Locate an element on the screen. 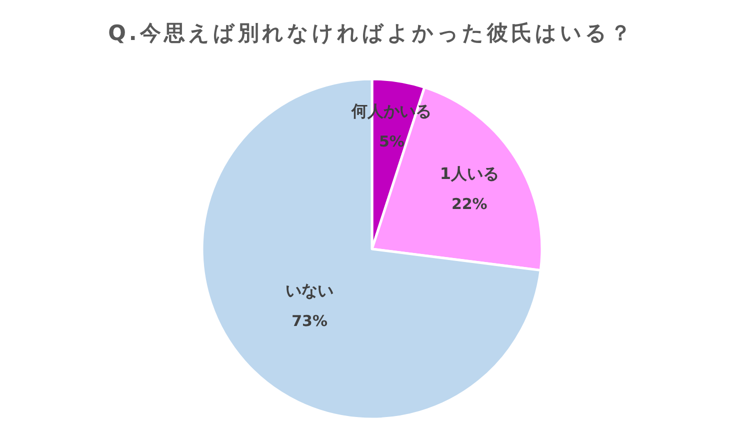 The width and height of the screenshot is (742, 440). slice-label: いない is located at coordinates (310, 290).